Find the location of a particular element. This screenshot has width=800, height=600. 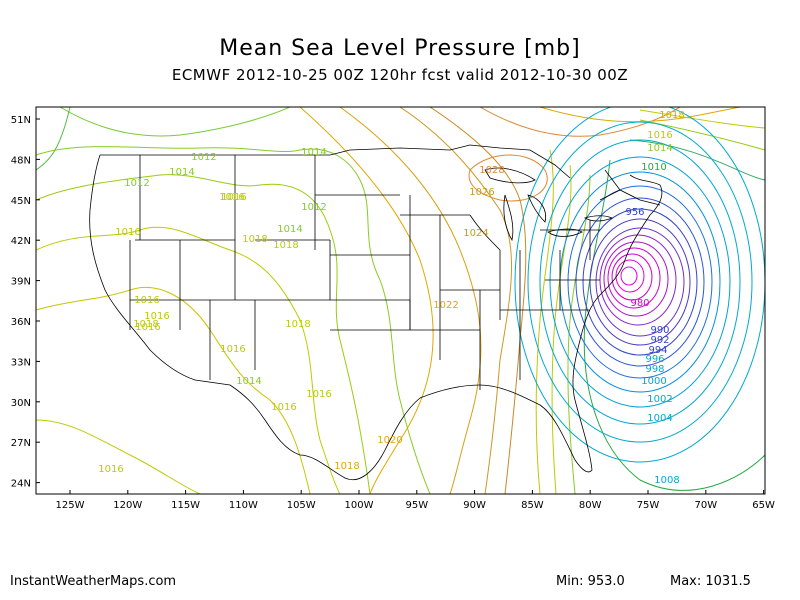

isobar-label: 1026 is located at coordinates (481, 192).